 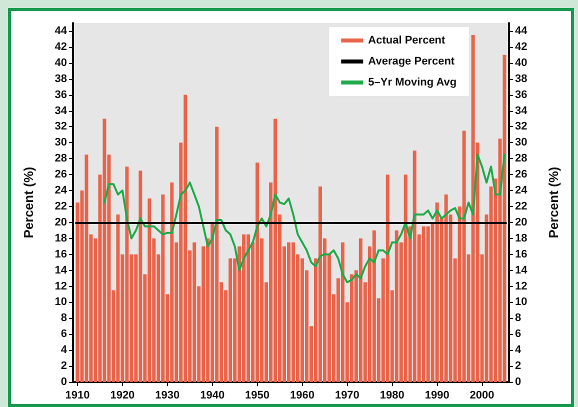 I want to click on y-tick-label: 44, so click(x=61, y=30).